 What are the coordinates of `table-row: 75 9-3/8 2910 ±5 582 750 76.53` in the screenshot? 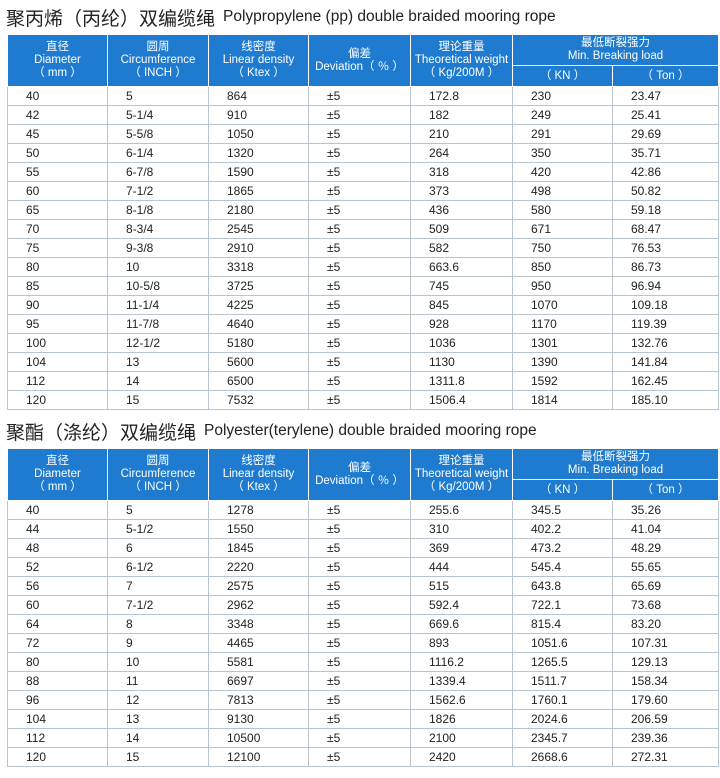 It's located at (363, 248).